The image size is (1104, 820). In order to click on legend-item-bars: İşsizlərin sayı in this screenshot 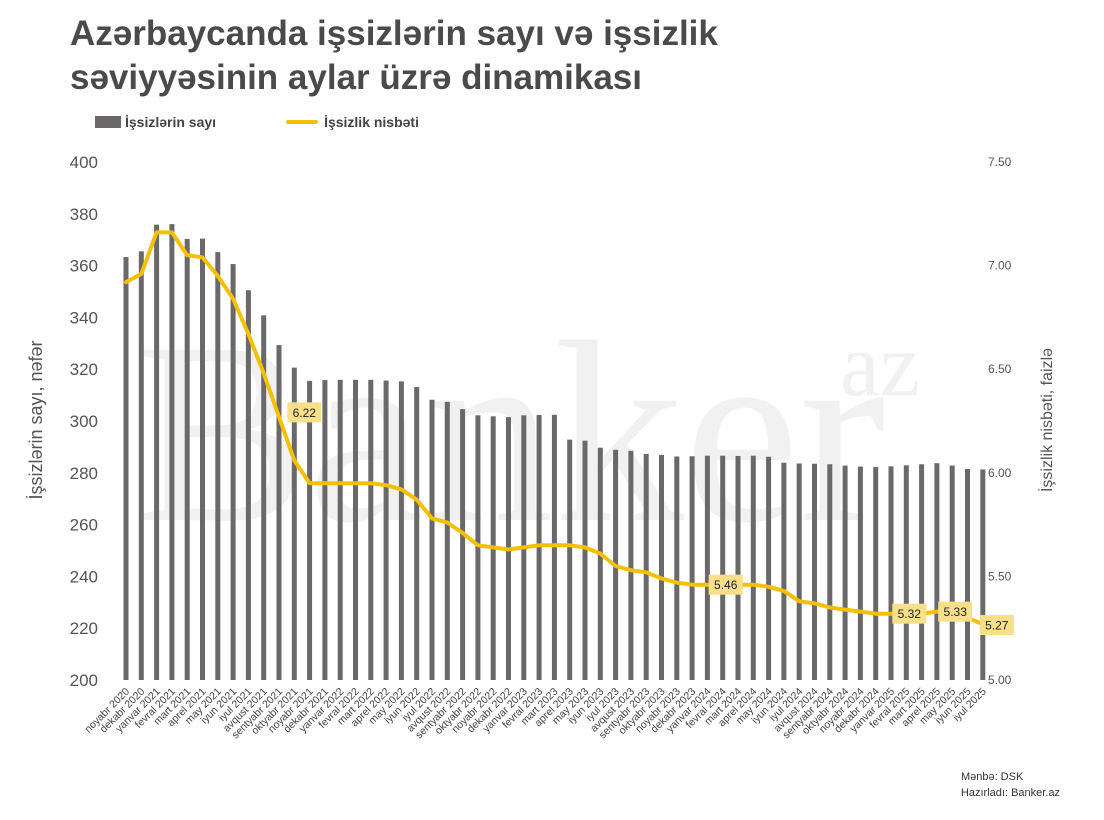, I will do `click(155, 122)`.